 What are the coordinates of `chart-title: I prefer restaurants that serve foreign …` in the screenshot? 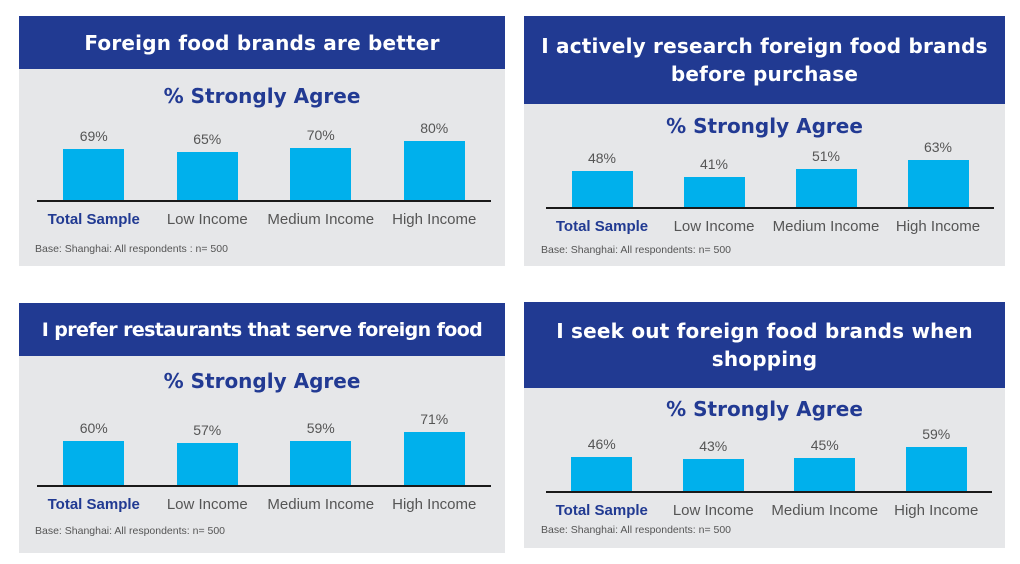 It's located at (262, 329).